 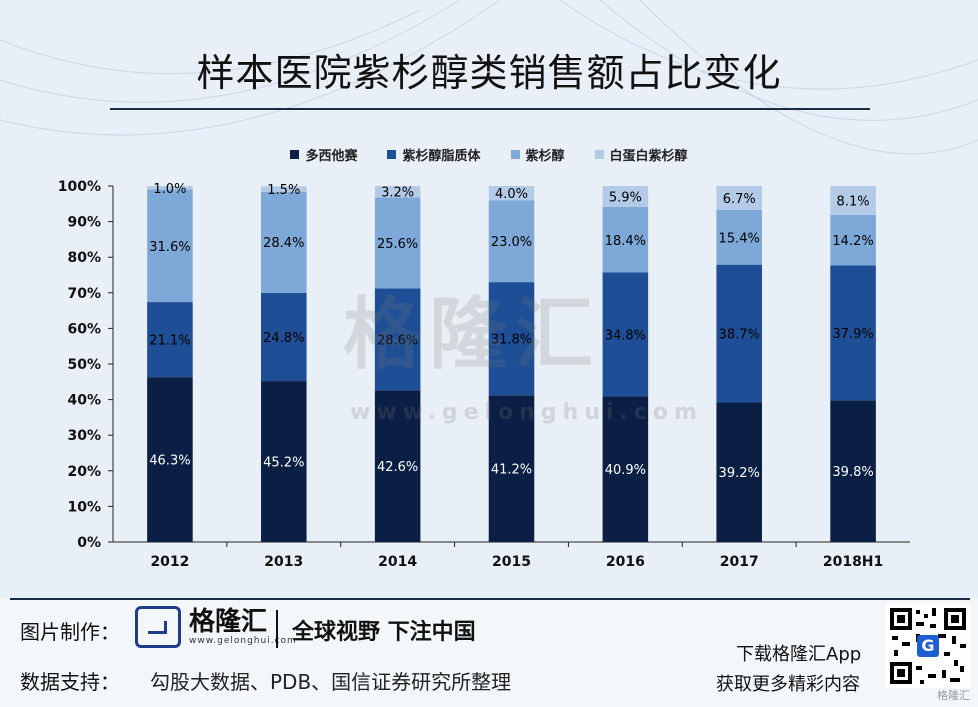 What do you see at coordinates (490, 599) in the screenshot?
I see `footer-divider` at bounding box center [490, 599].